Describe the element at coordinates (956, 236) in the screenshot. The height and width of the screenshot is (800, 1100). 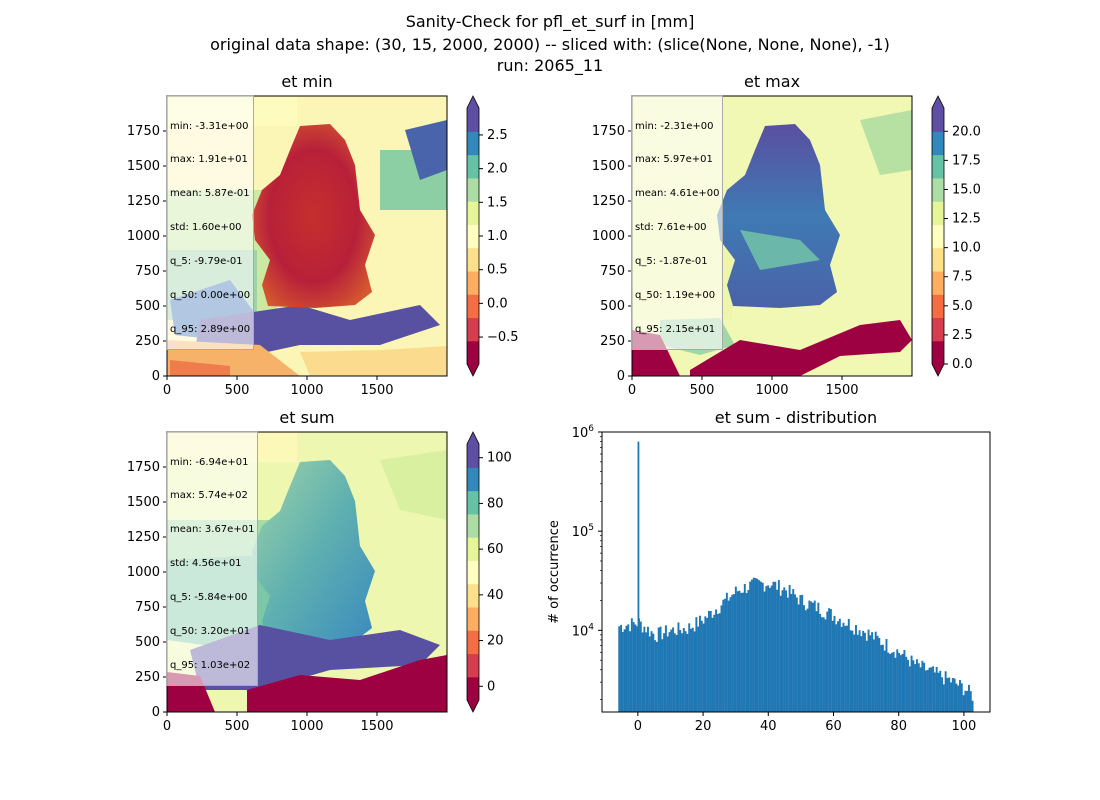
I see `et-max-colorbar: 20.0 17.5 15.0 12.5 10.0 7.5 5.0 2.5 0.0` at that location.